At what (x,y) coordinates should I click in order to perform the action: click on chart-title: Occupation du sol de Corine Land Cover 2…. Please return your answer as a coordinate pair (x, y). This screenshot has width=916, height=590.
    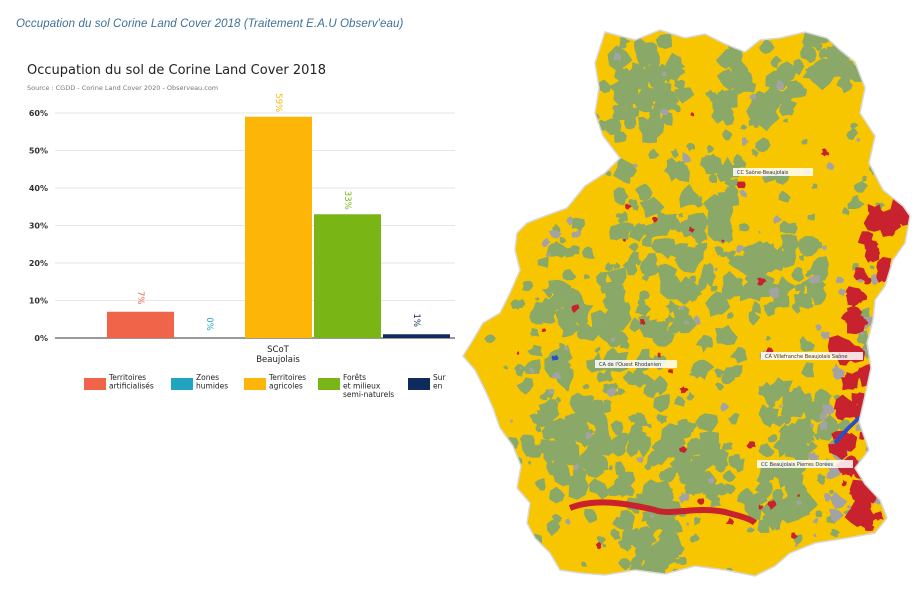
    Looking at the image, I should click on (176, 70).